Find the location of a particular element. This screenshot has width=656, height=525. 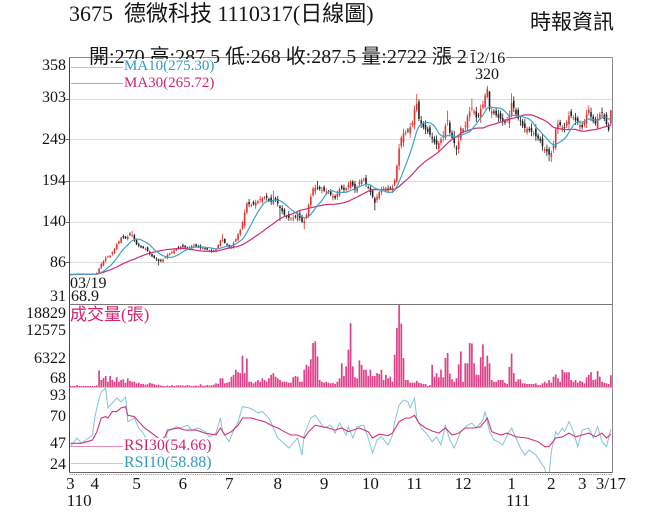

rsi-tick-label: 24 is located at coordinates (58, 464).